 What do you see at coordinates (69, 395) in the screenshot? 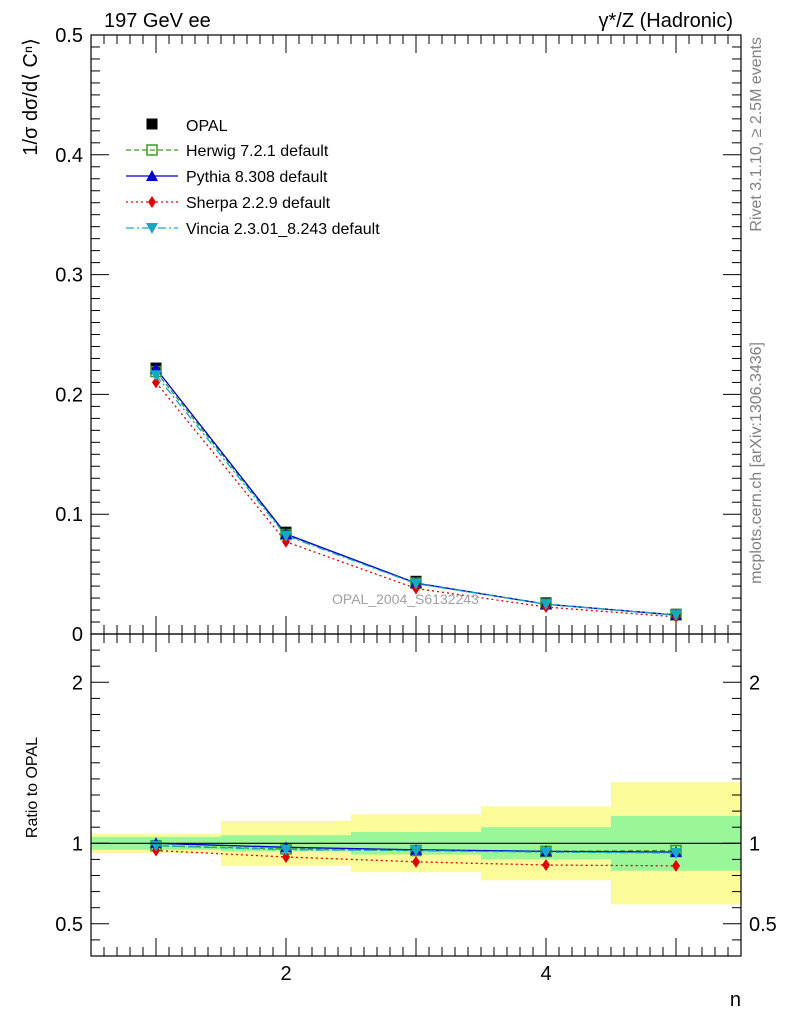
I see `main-y-tick-label: 0.2` at bounding box center [69, 395].